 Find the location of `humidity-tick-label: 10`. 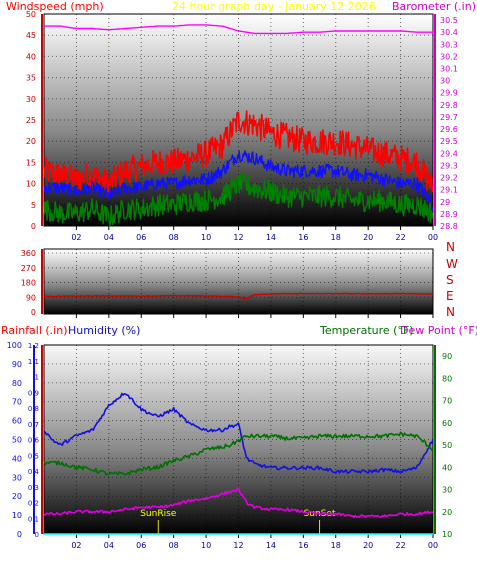

humidity-tick-label: 10 is located at coordinates (17, 515).